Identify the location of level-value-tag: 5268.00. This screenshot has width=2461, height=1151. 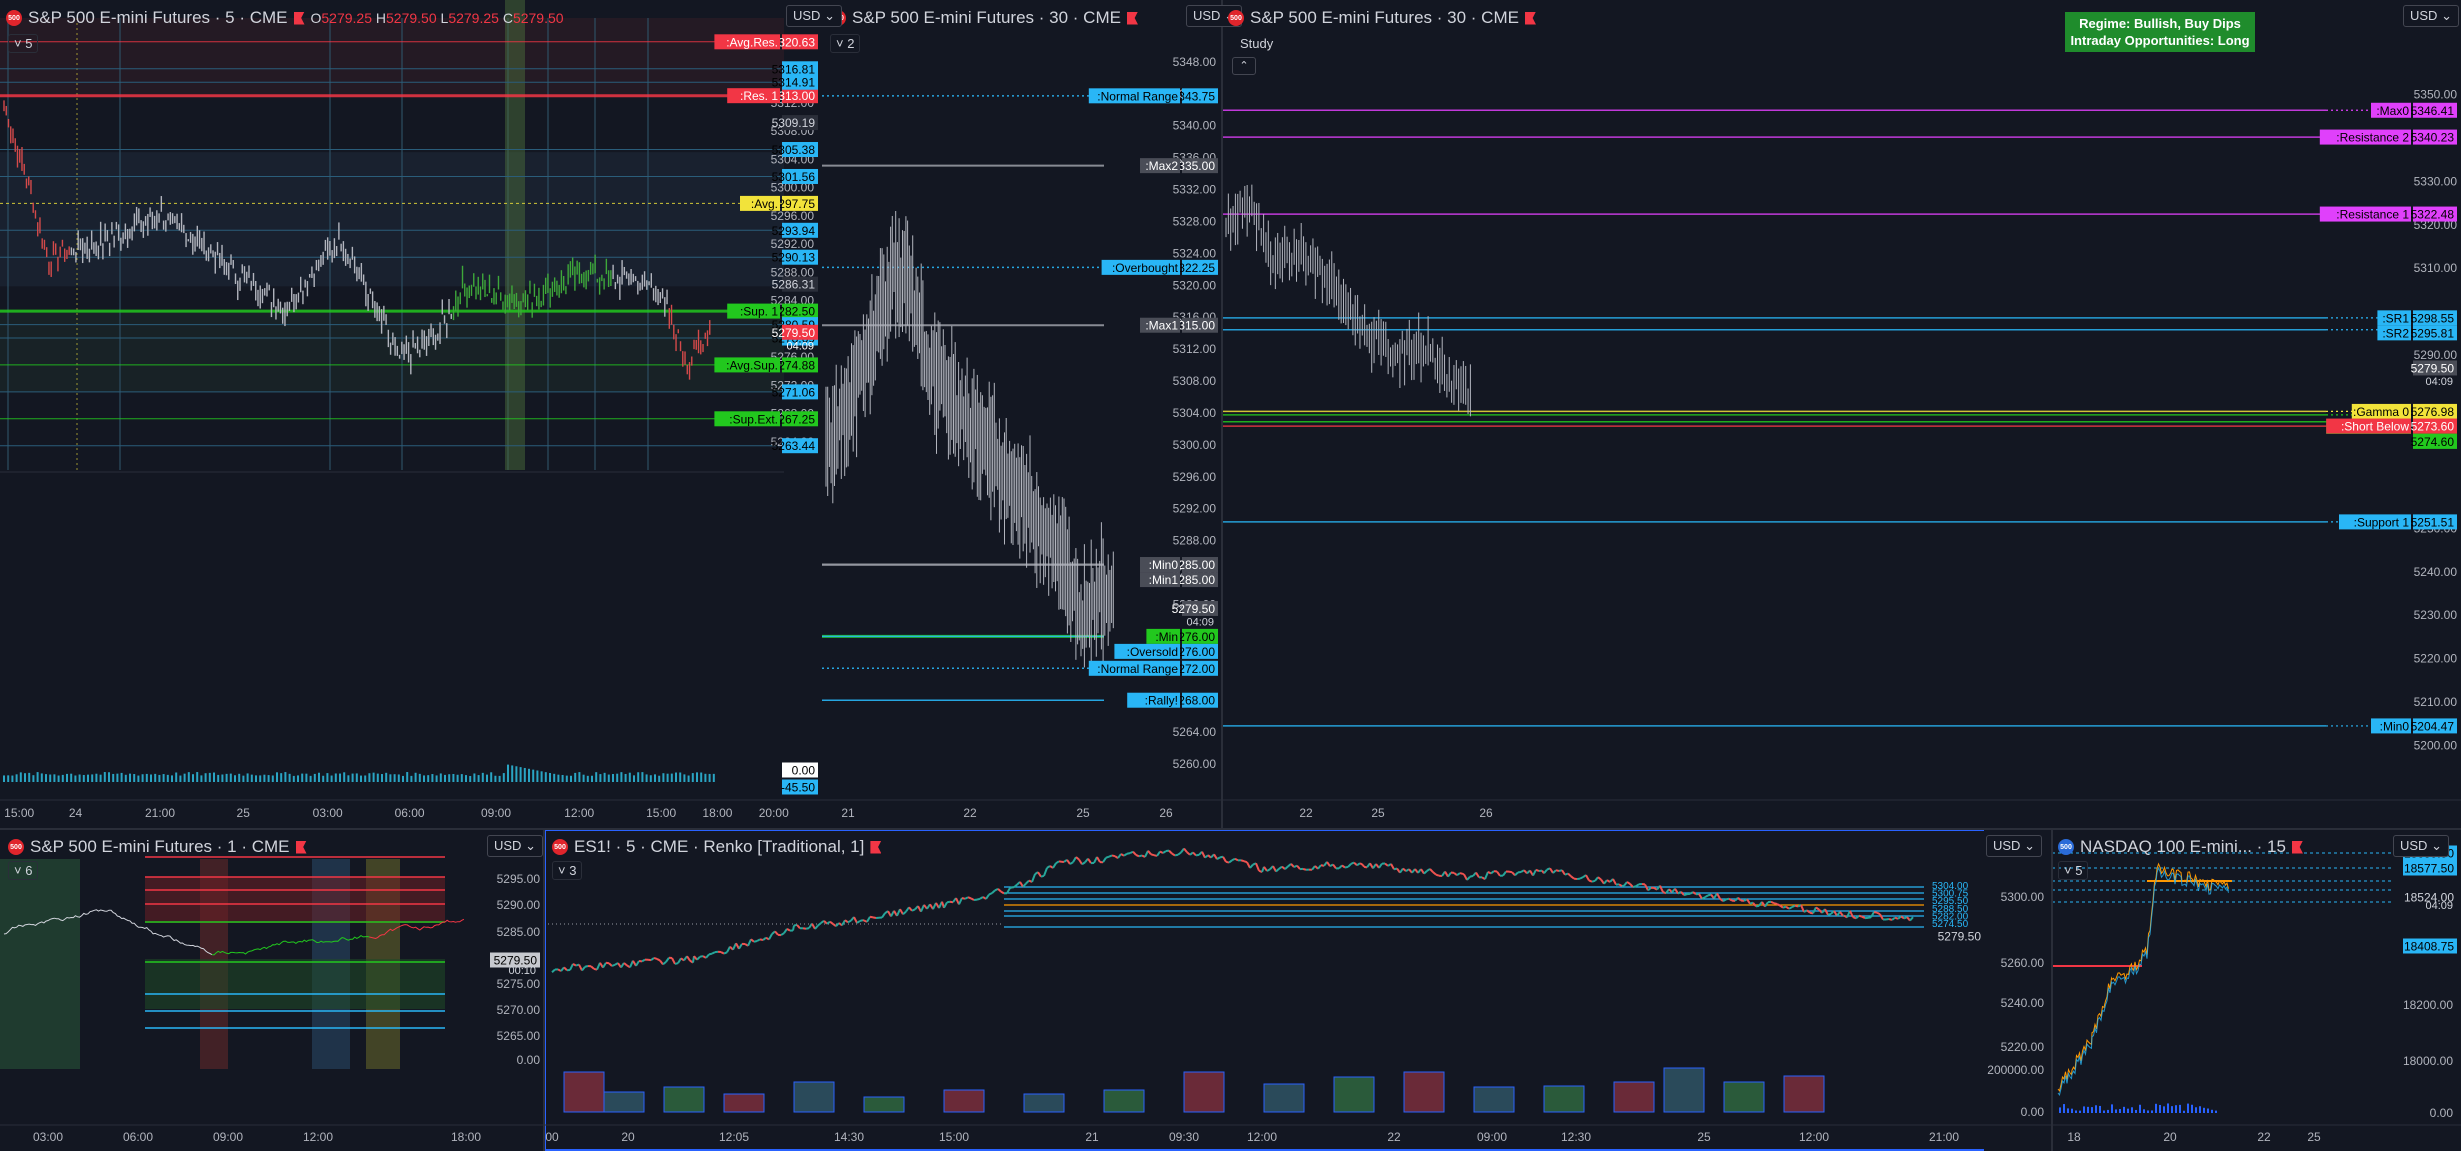
(1194, 701).